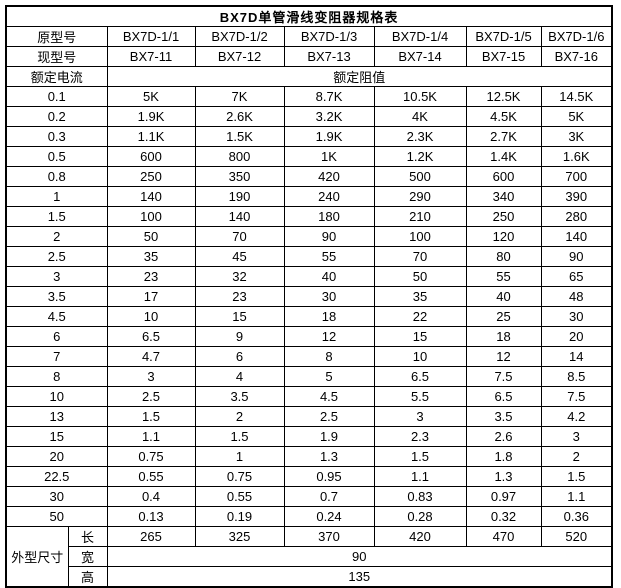  I want to click on resistance-cell: 100, so click(420, 236).